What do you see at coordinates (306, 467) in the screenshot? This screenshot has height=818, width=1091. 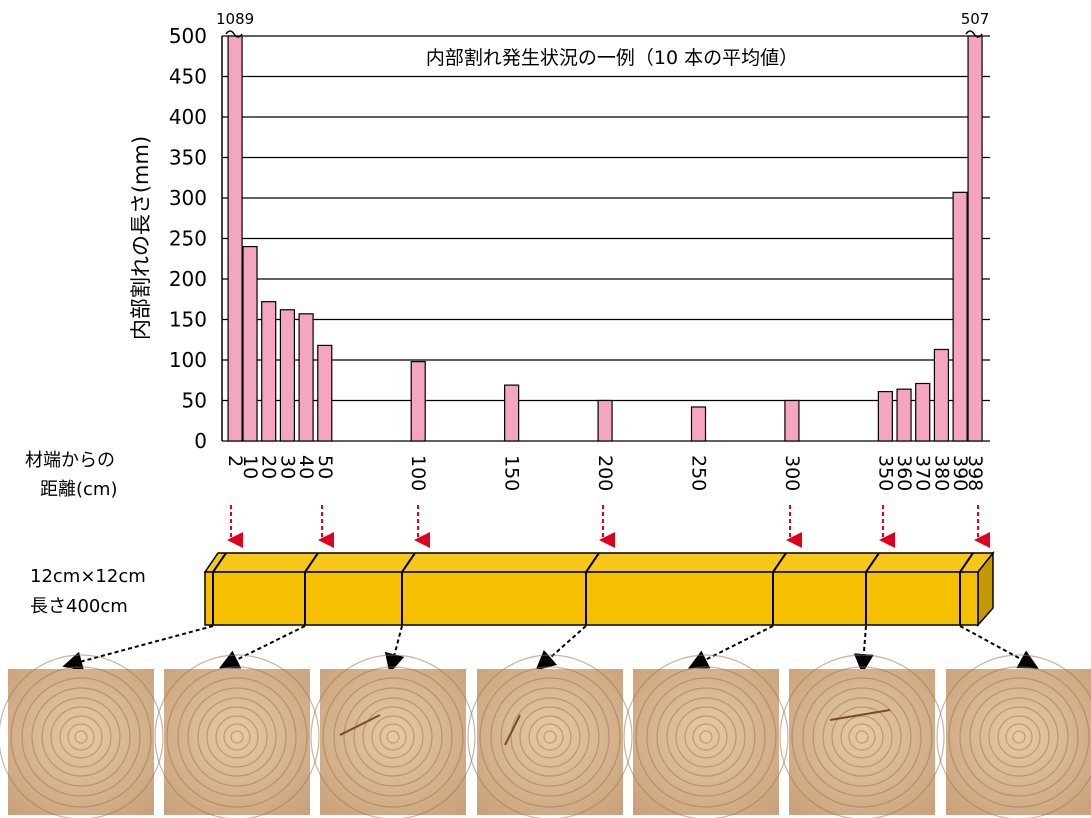 I see `x-tick-label: 40` at bounding box center [306, 467].